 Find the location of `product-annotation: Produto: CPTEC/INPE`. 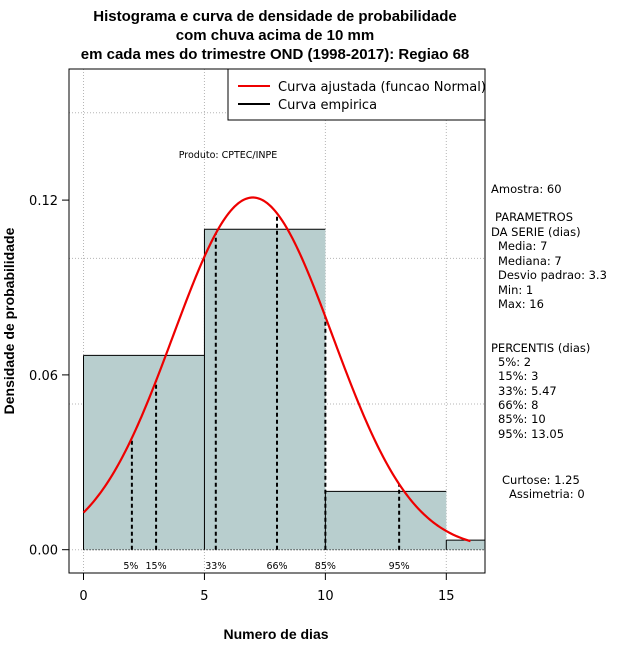

product-annotation: Produto: CPTEC/INPE is located at coordinates (228, 155).